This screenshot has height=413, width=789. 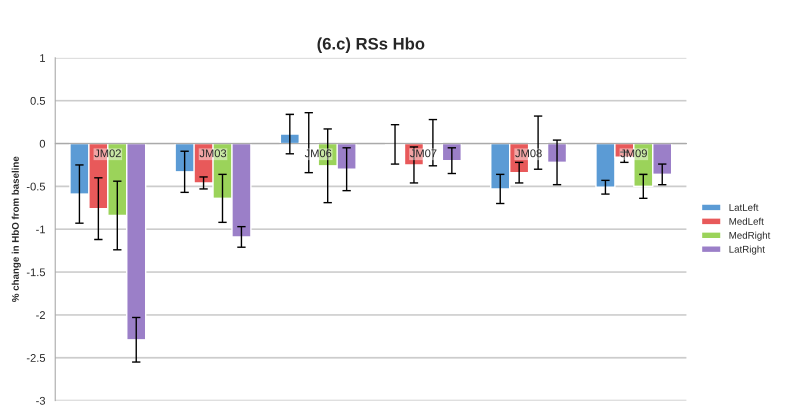 I want to click on chart-title: (6.c) RSs Hbo, so click(x=370, y=45).